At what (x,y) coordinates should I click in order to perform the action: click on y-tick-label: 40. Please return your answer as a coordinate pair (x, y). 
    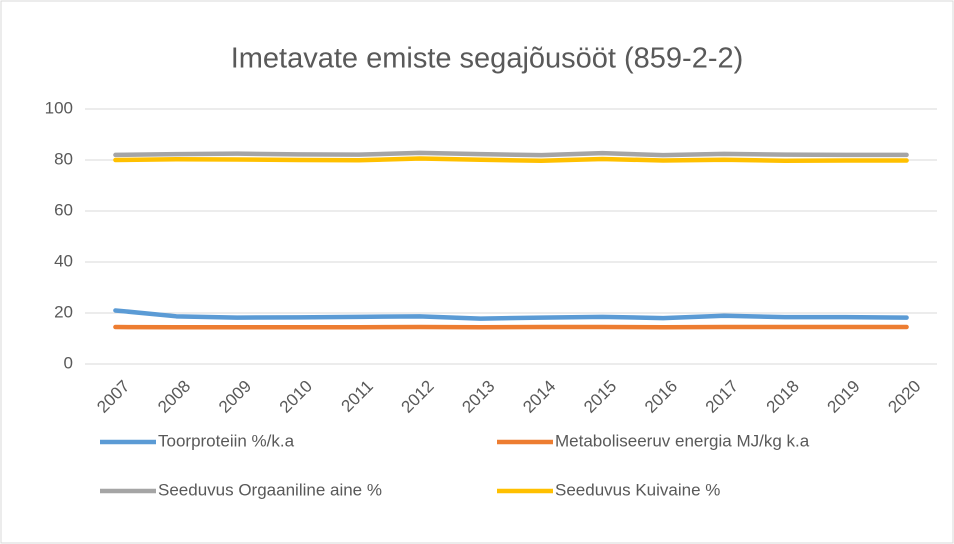
    Looking at the image, I should click on (63, 260).